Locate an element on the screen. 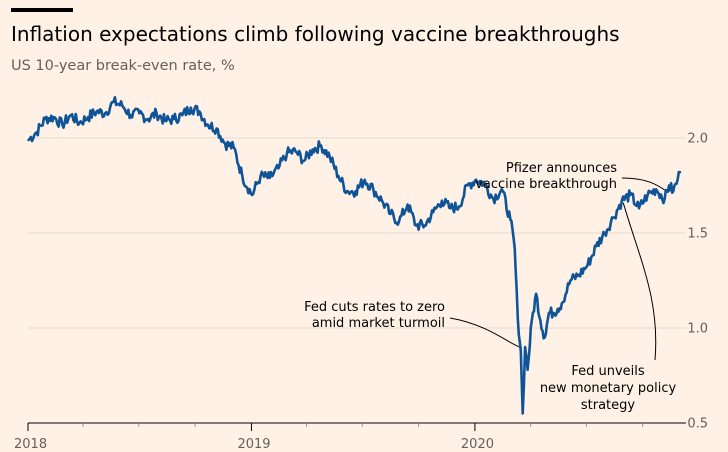  annotation-text: new monetary policy is located at coordinates (608, 388).